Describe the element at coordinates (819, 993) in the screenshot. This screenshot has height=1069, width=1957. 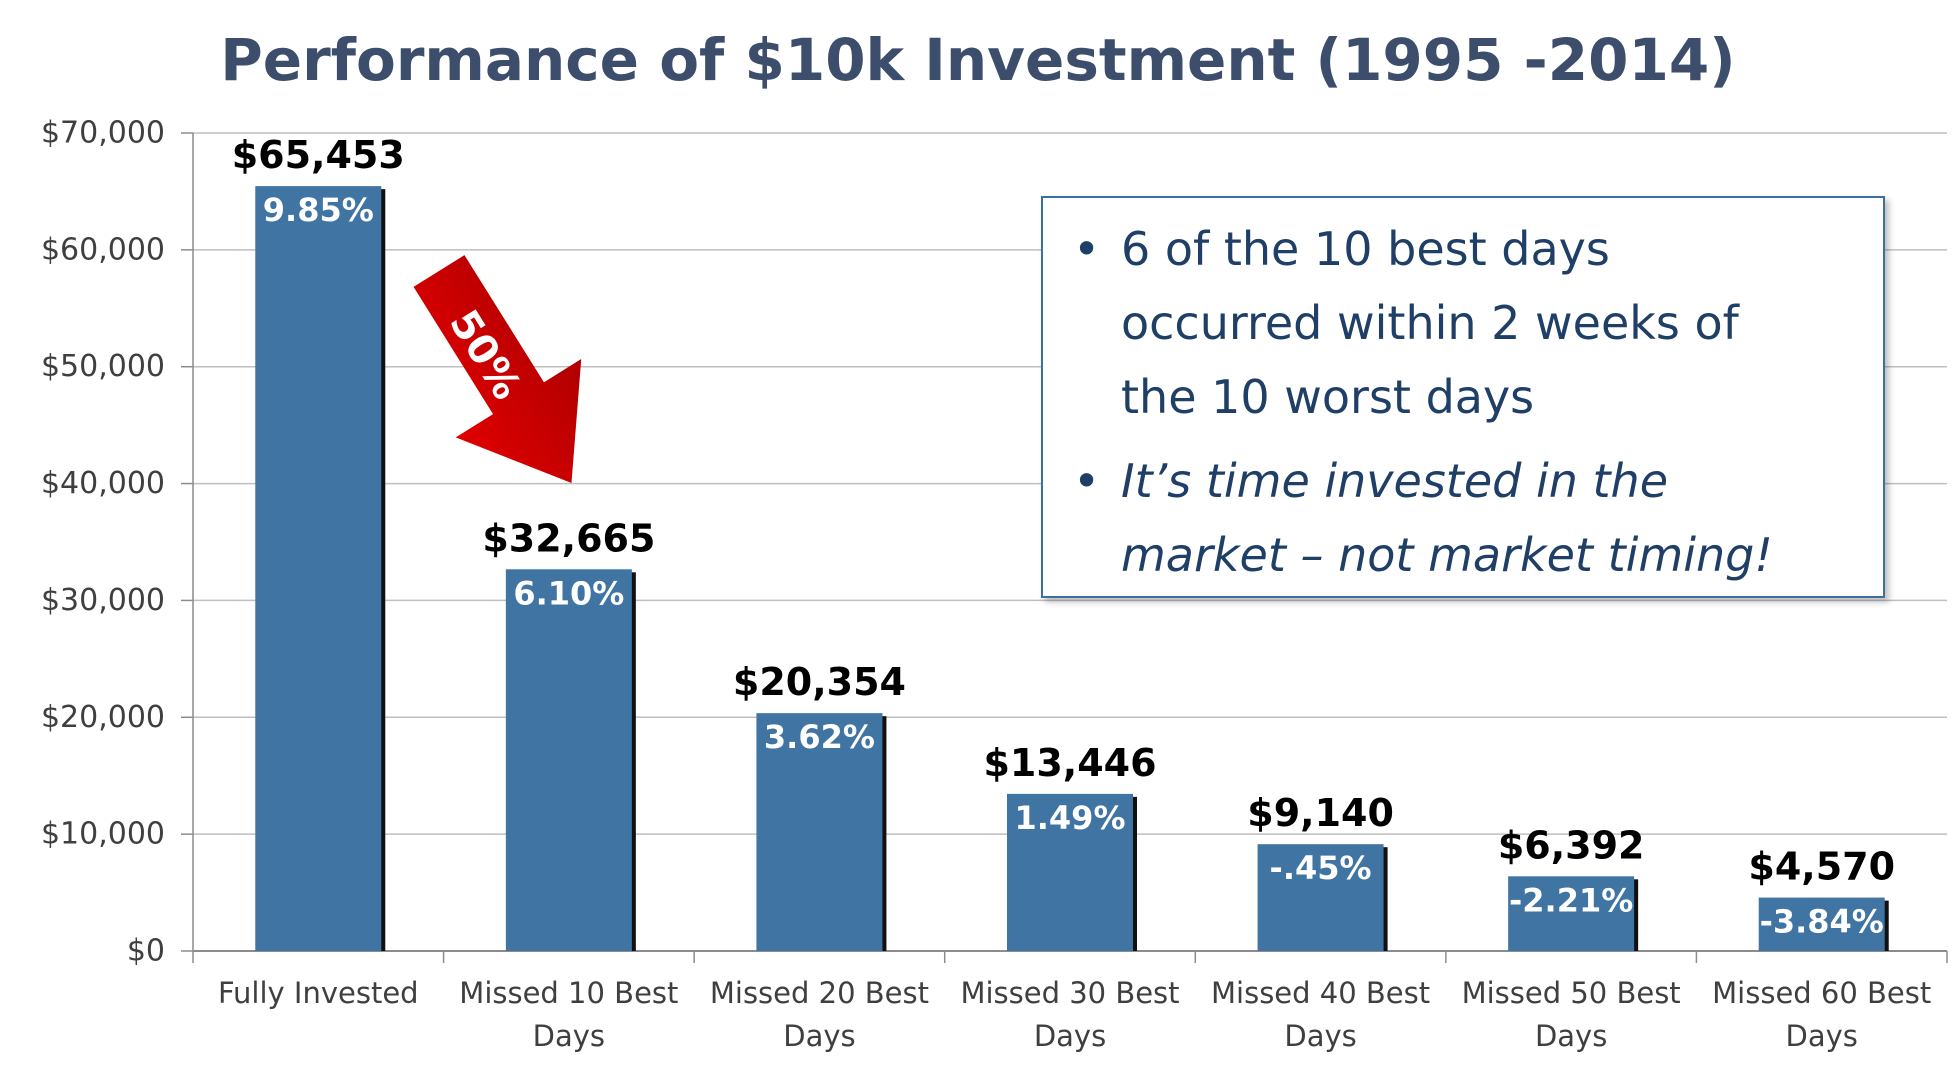
I see `x-tick-label: Missed 20 Best` at that location.